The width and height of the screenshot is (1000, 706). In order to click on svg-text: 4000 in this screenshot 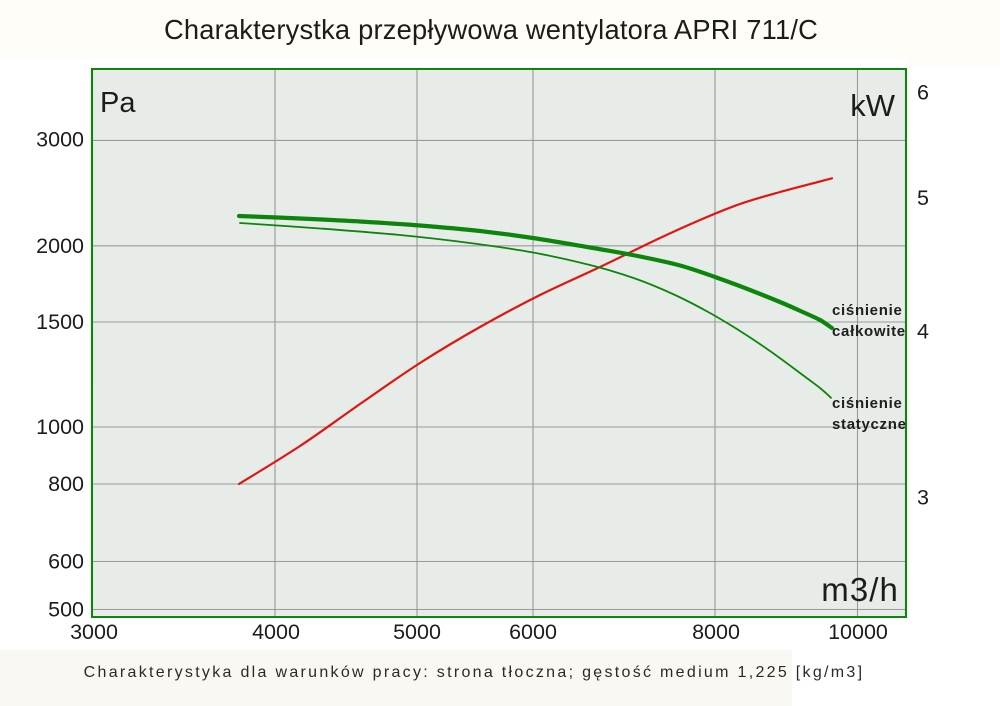, I will do `click(276, 632)`.